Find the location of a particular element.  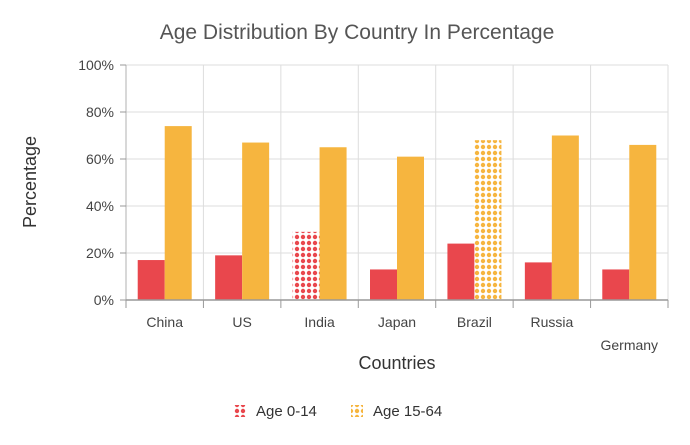

bar-1-brazil is located at coordinates (488, 220).